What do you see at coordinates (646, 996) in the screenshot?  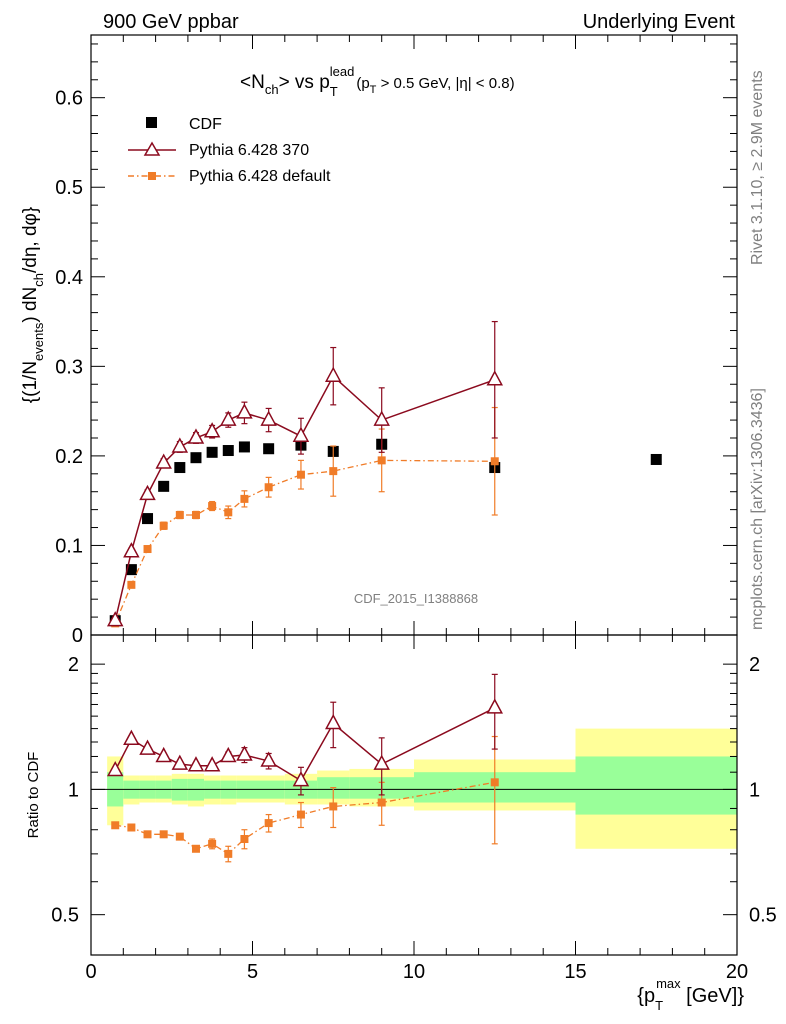 I see `xlabel-open: {p` at bounding box center [646, 996].